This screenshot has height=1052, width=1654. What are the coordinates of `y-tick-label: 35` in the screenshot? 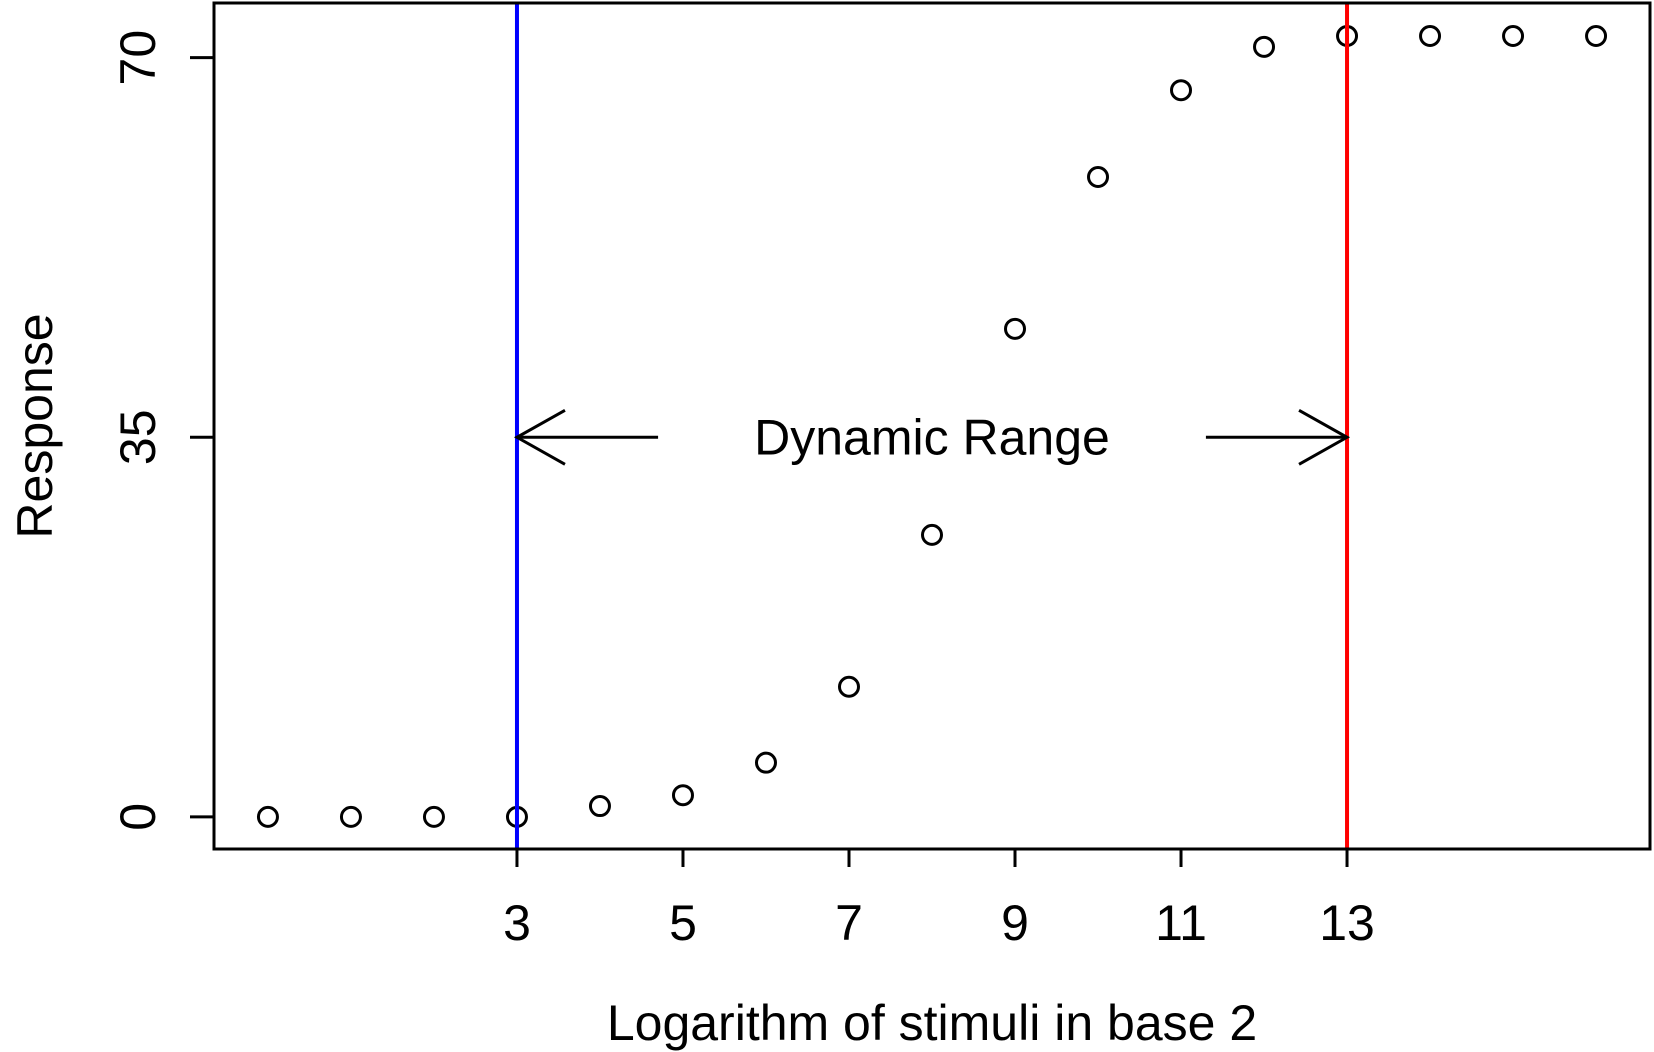 It's located at (138, 437).